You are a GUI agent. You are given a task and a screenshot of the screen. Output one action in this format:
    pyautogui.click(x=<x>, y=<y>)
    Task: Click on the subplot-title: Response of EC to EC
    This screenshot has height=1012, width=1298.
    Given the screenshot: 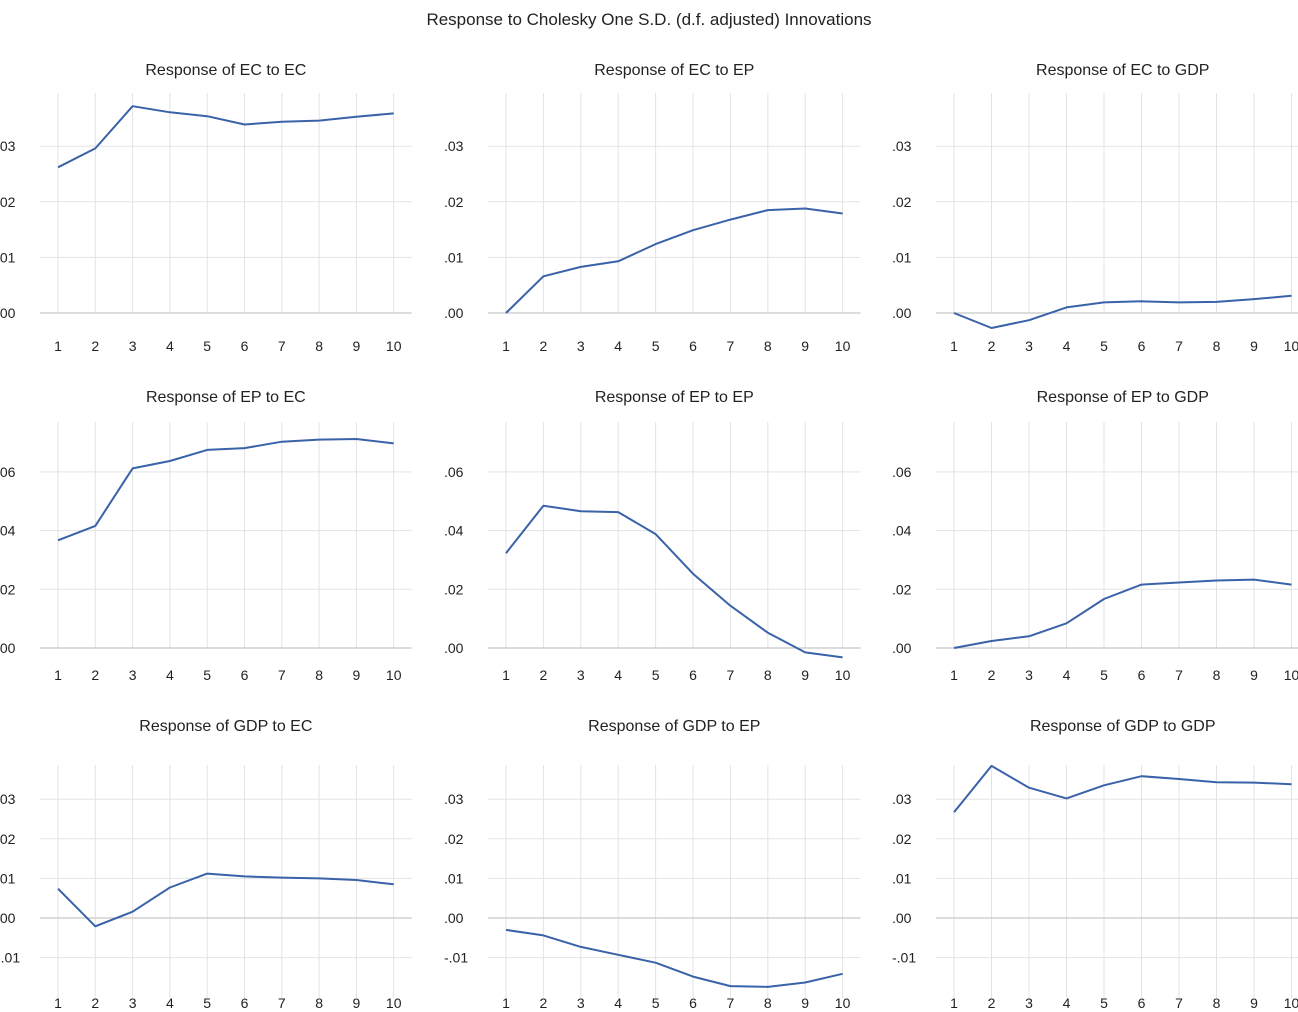 What is the action you would take?
    pyautogui.click(x=225, y=70)
    